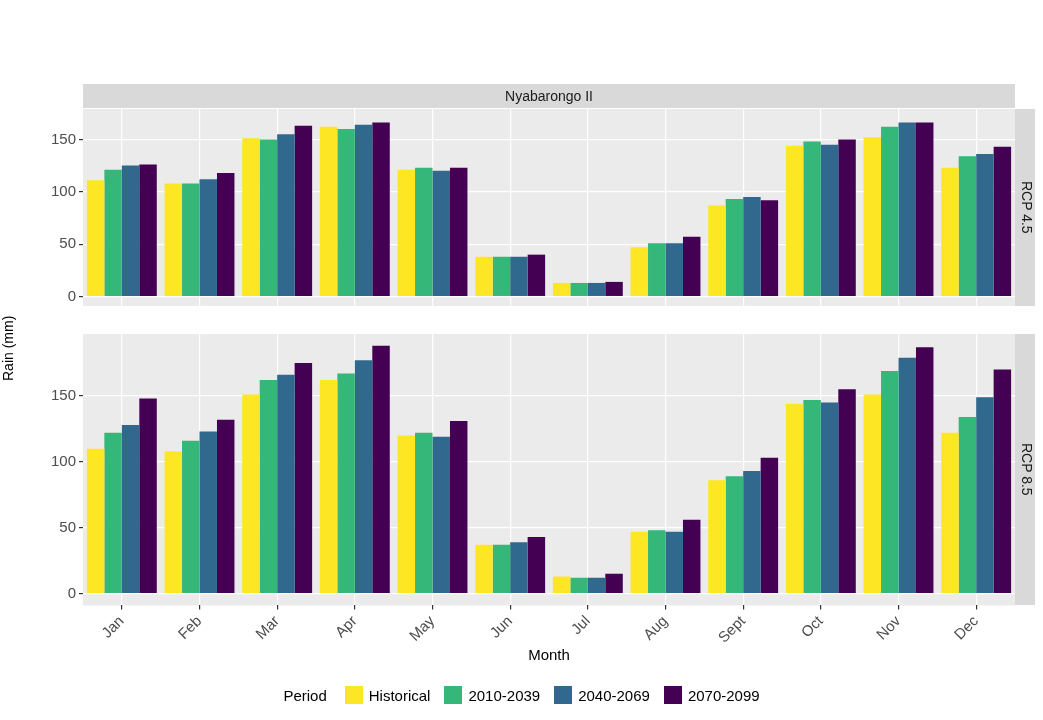 The image size is (1043, 720). What do you see at coordinates (67, 526) in the screenshot?
I see `y-tick-label: 50` at bounding box center [67, 526].